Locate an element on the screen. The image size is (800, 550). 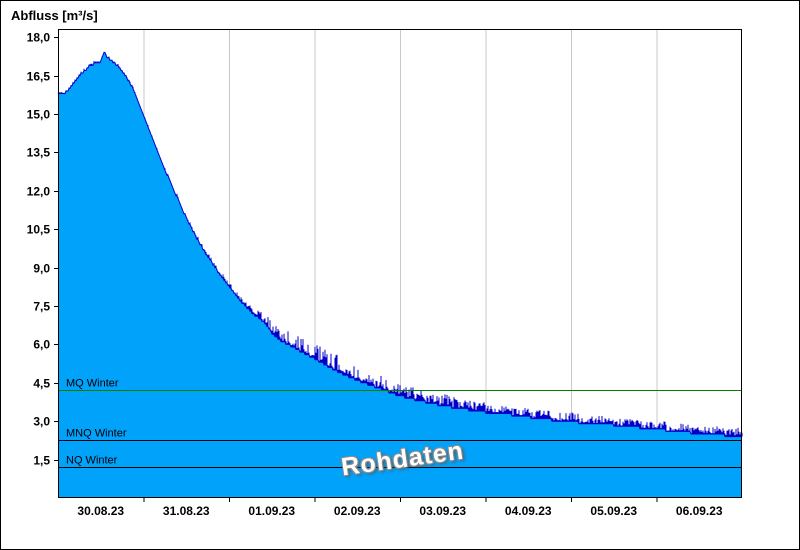
y-tick-label: 7,5 is located at coordinates (41, 307).